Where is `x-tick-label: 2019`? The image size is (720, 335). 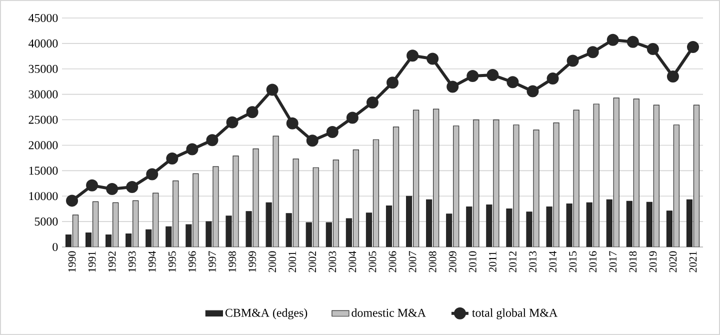 x-tick-label: 2019 is located at coordinates (653, 261).